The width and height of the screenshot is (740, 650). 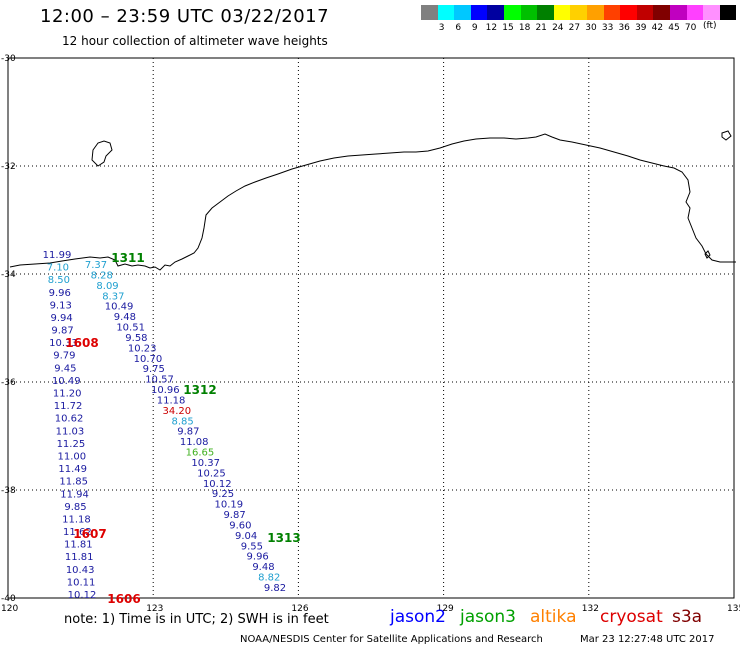 I want to click on color-scale-swatches, so click(x=579, y=12).